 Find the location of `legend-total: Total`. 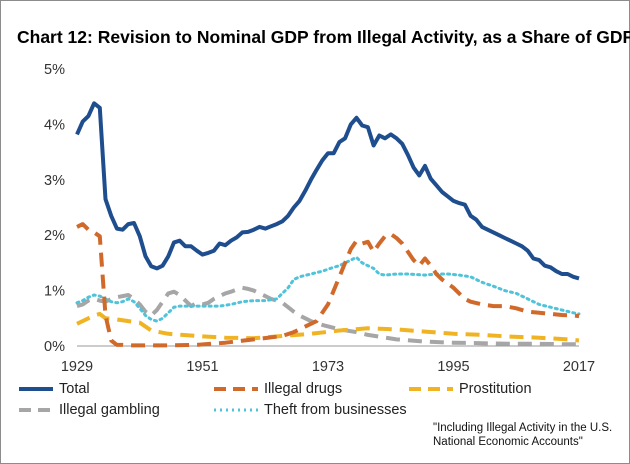

legend-total: Total is located at coordinates (54, 389).